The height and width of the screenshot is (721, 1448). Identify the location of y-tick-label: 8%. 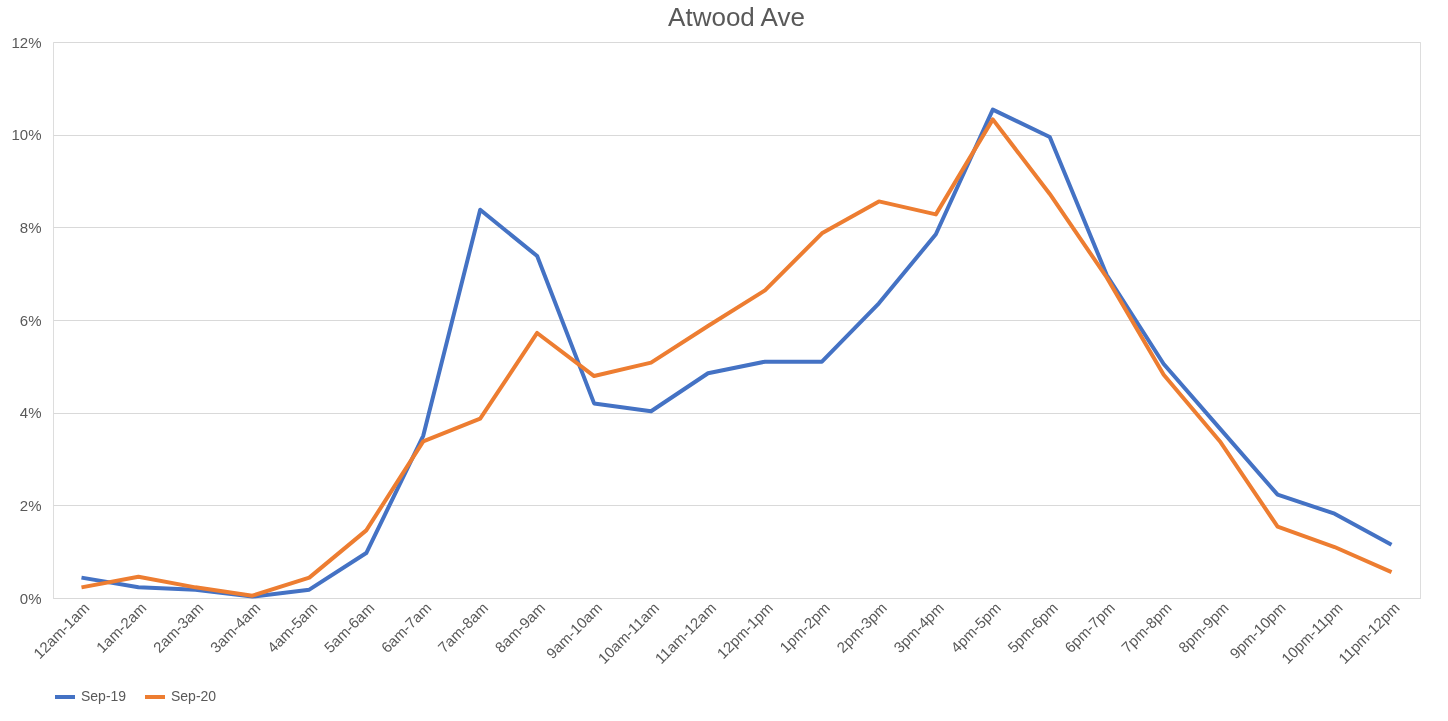
(30, 227).